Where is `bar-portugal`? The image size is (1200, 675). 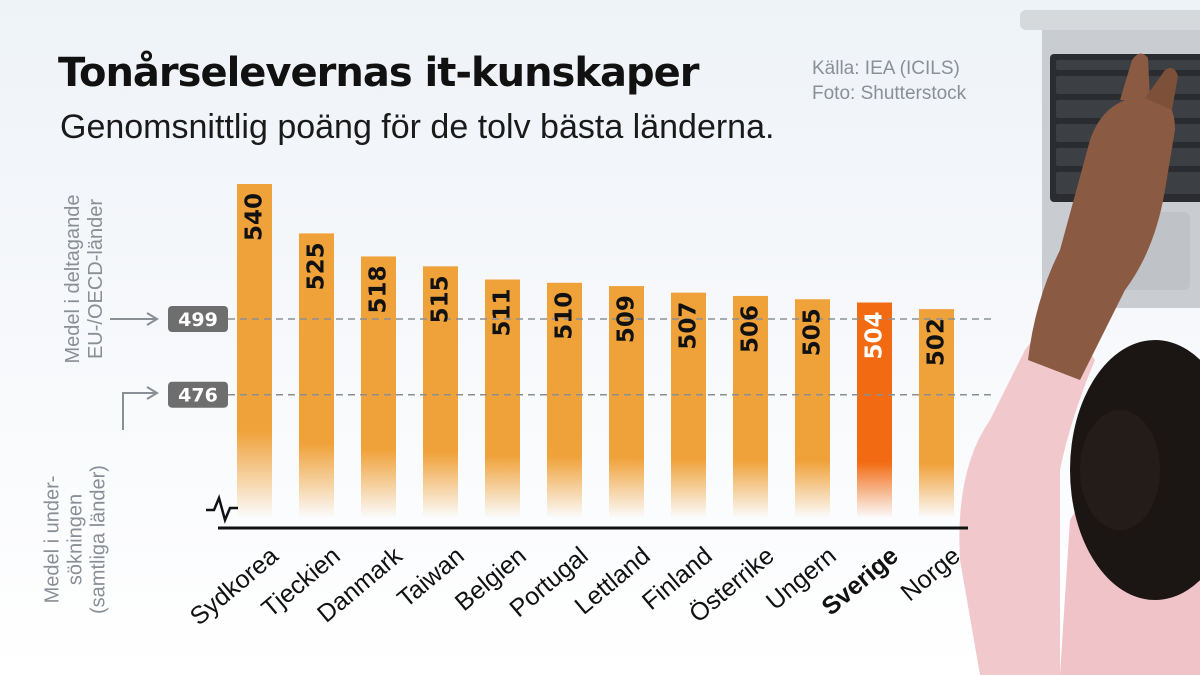 bar-portugal is located at coordinates (564, 400).